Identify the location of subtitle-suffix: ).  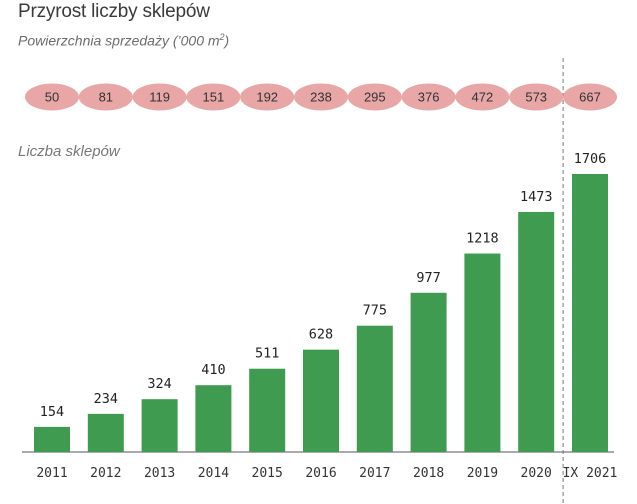
(227, 40).